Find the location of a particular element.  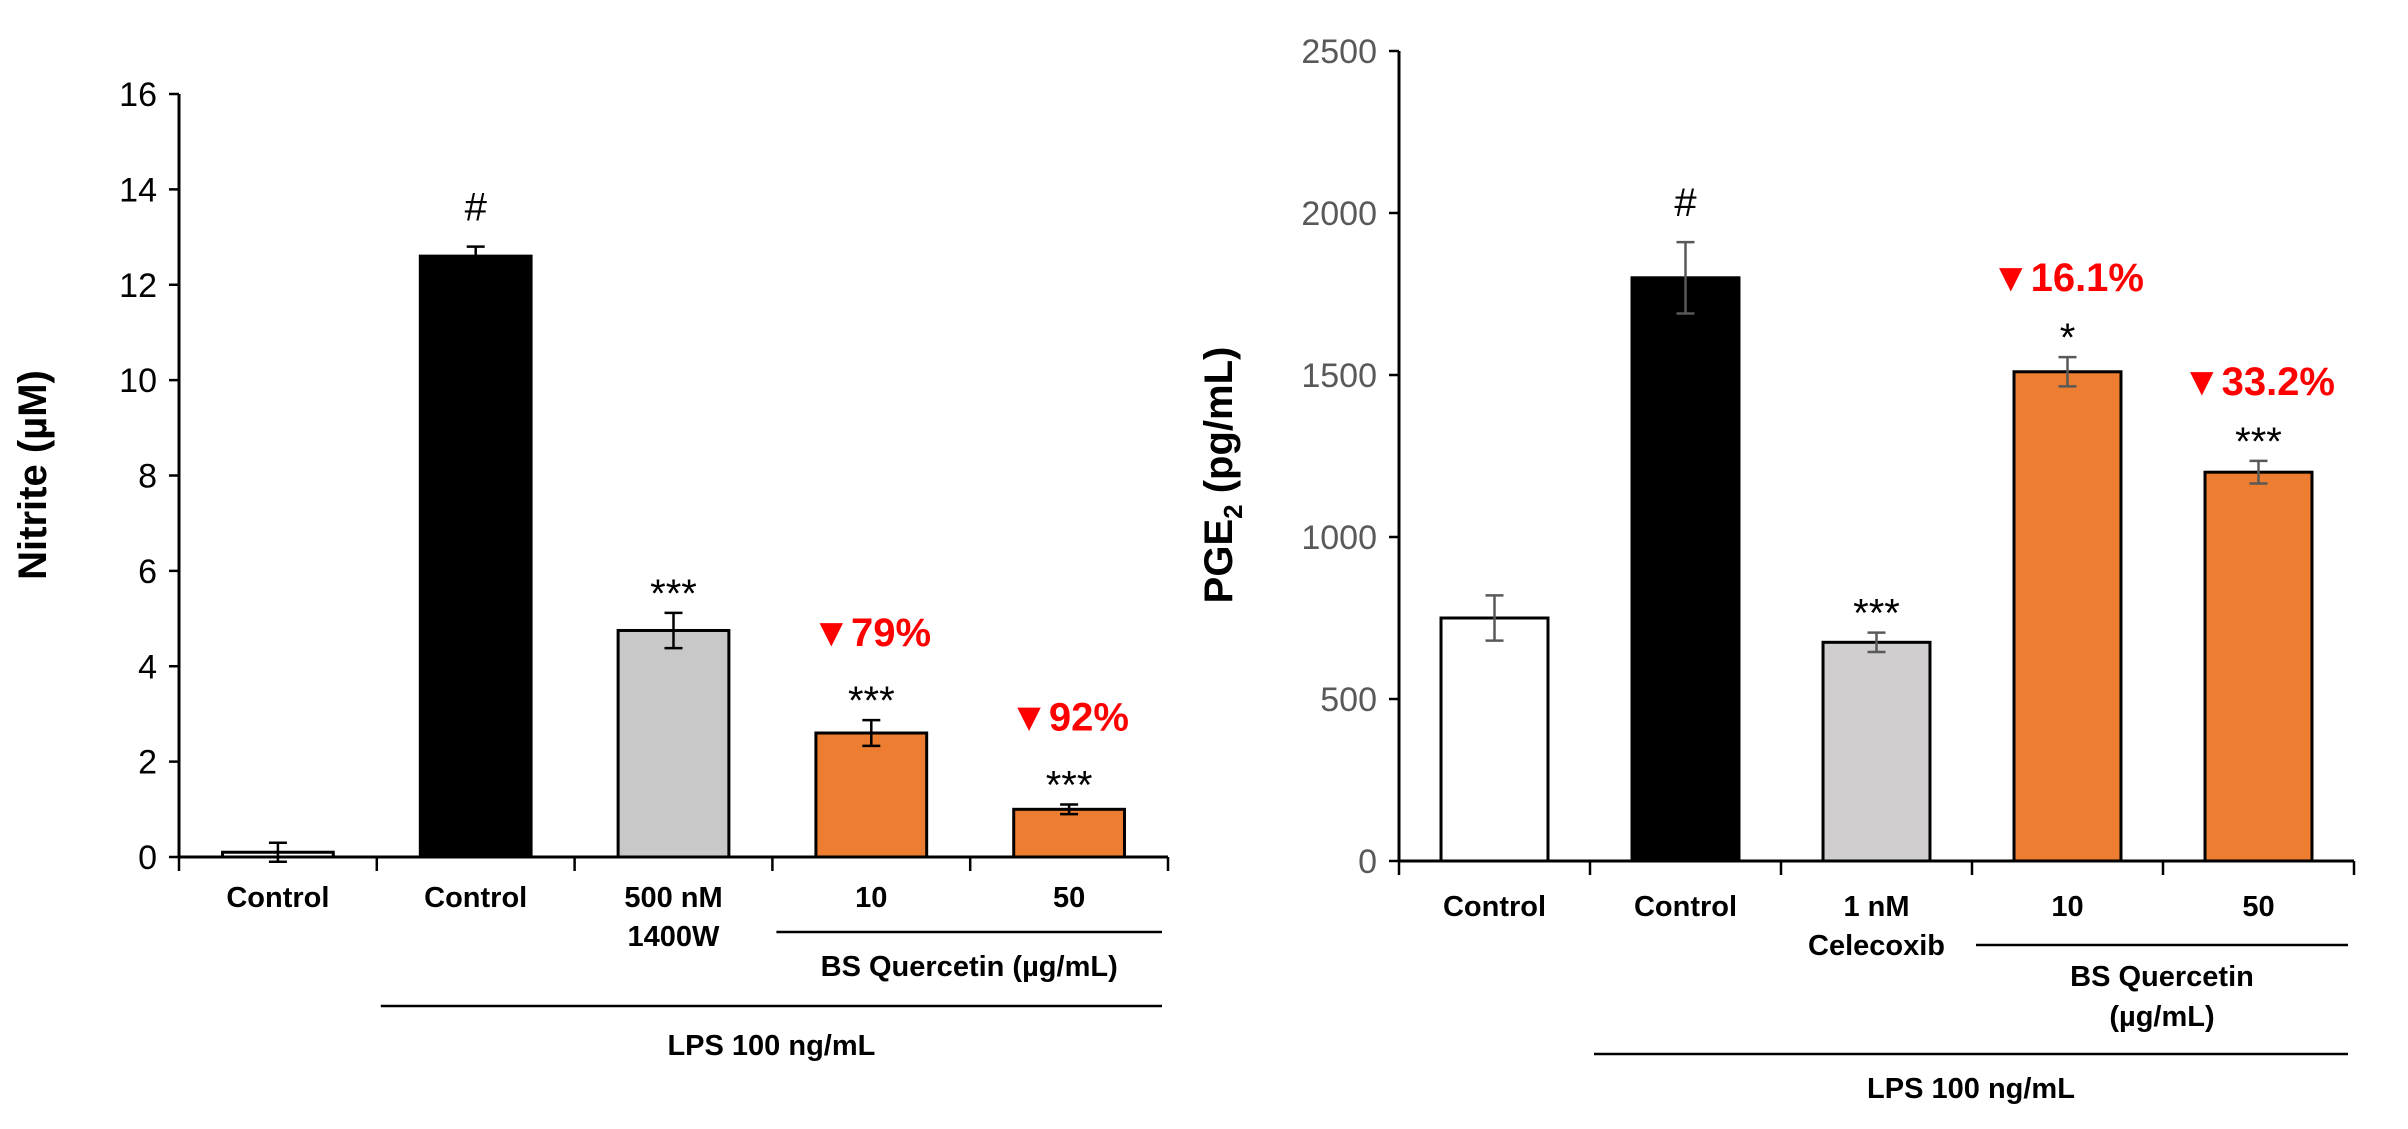

y-axis-title: Nitrite (µM) is located at coordinates (33, 475).